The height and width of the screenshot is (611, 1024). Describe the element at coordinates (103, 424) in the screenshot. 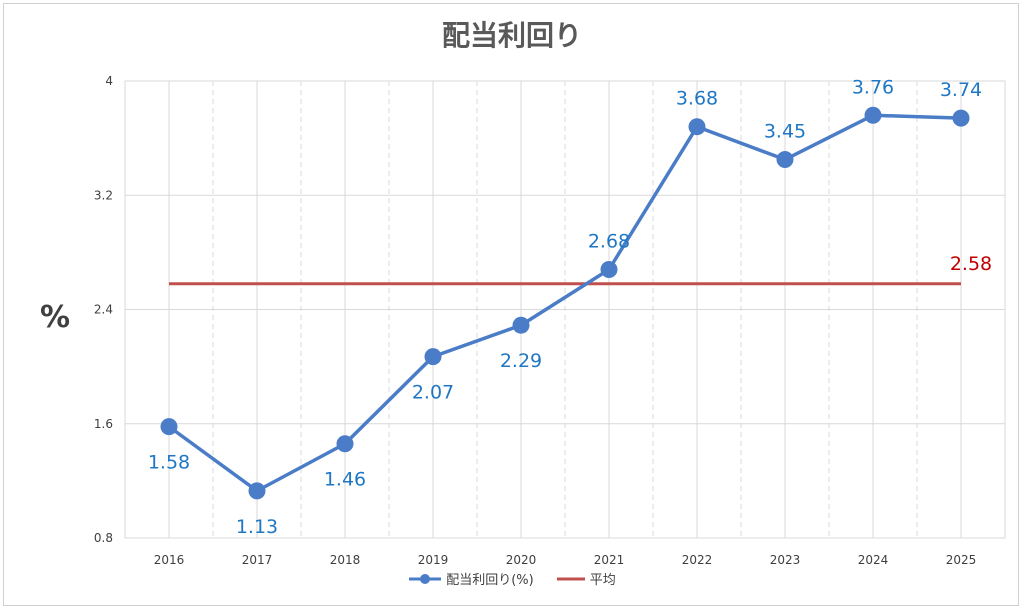

I see `y-tick-label: 1.6` at that location.